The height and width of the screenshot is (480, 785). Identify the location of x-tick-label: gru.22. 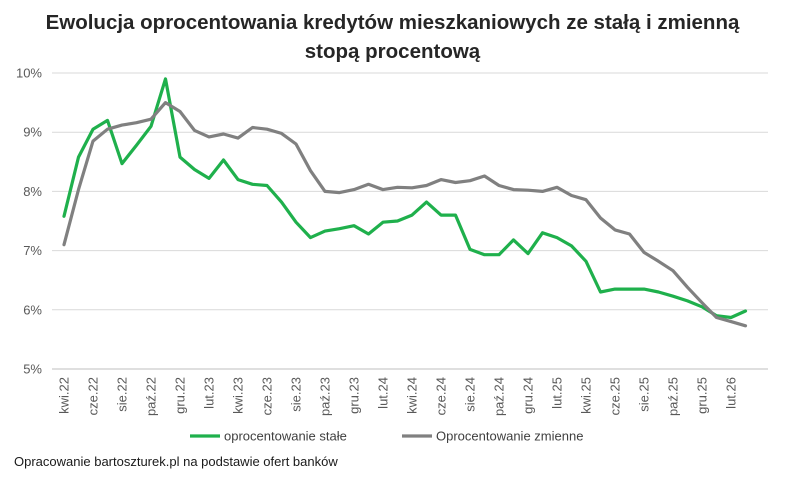
(180, 395).